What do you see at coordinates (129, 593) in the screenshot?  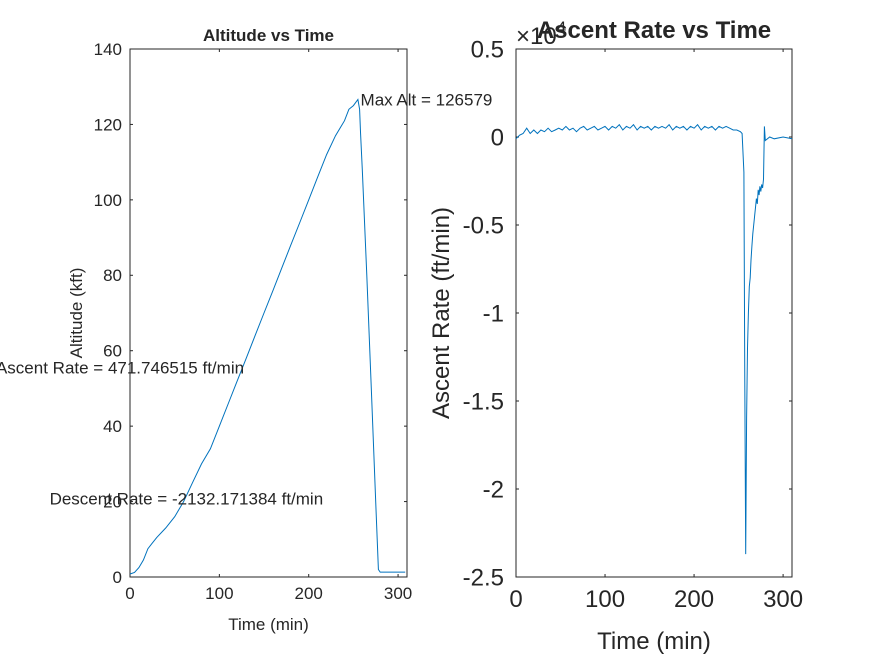 I see `altitude-x-tick-label: 0` at bounding box center [129, 593].